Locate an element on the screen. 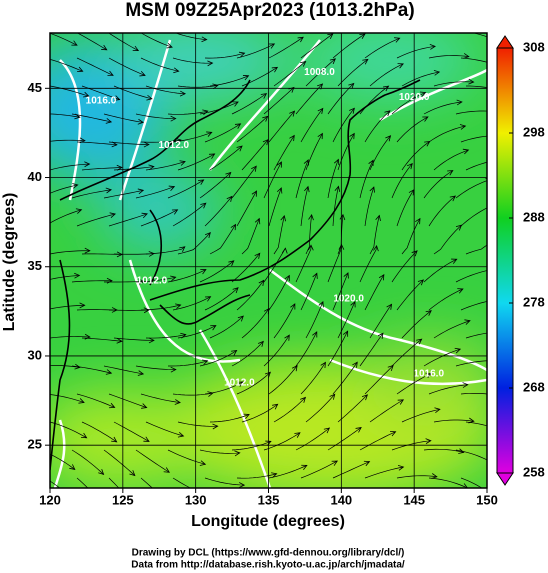  contour-label: 1020.0 is located at coordinates (348, 299).